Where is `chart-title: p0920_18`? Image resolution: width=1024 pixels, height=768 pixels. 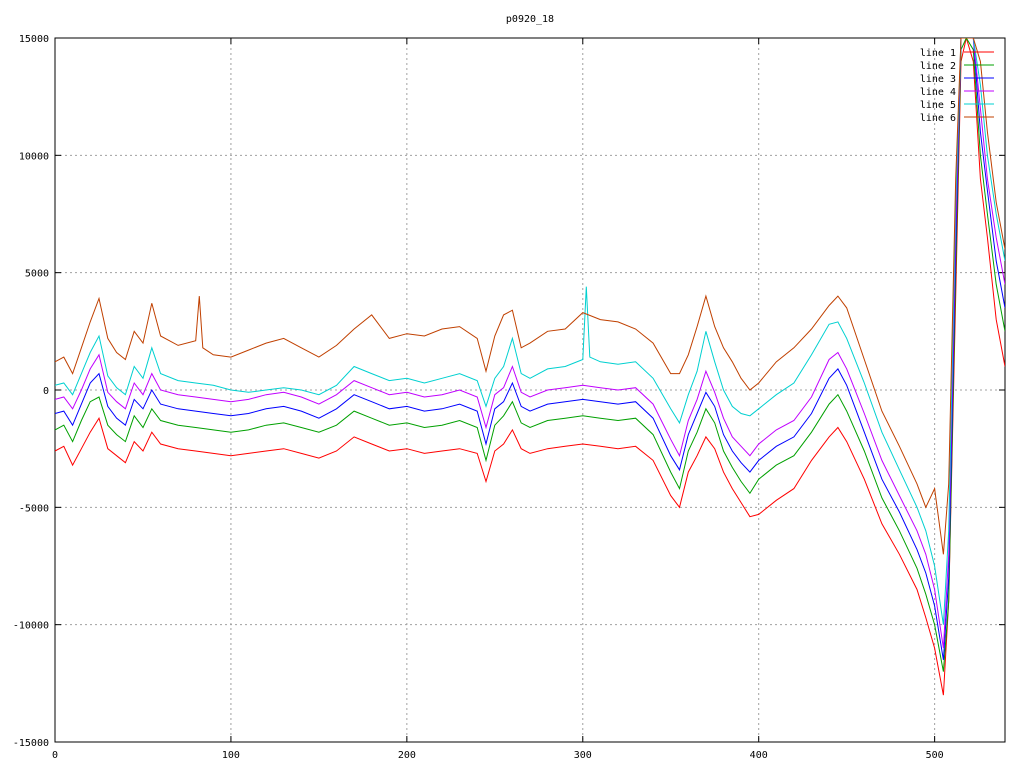 chart-title: p0920_18 is located at coordinates (530, 19).